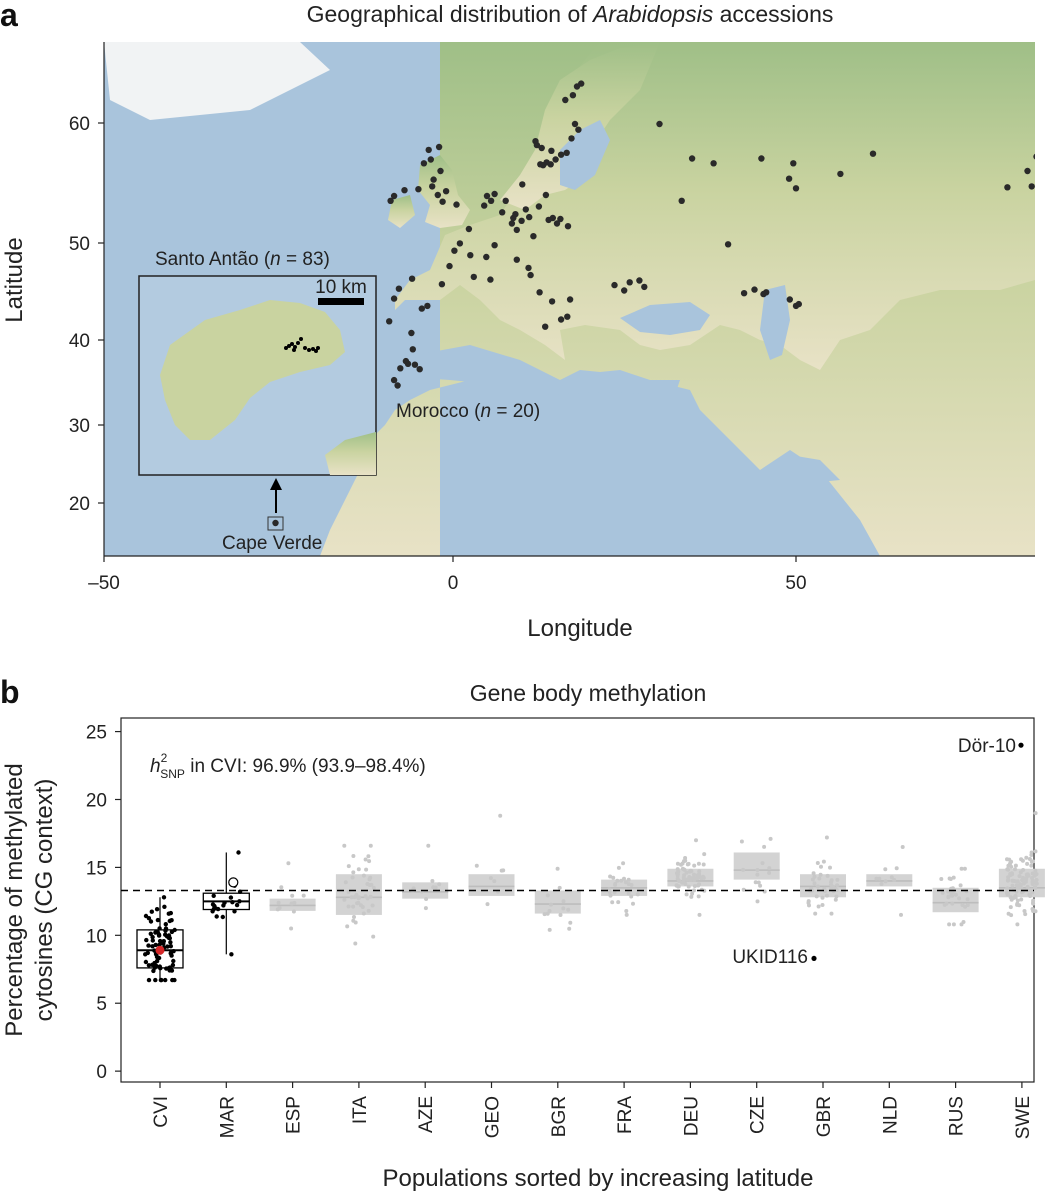 This screenshot has width=1058, height=1194. I want to click on map-x-tick-label: 0, so click(453, 583).